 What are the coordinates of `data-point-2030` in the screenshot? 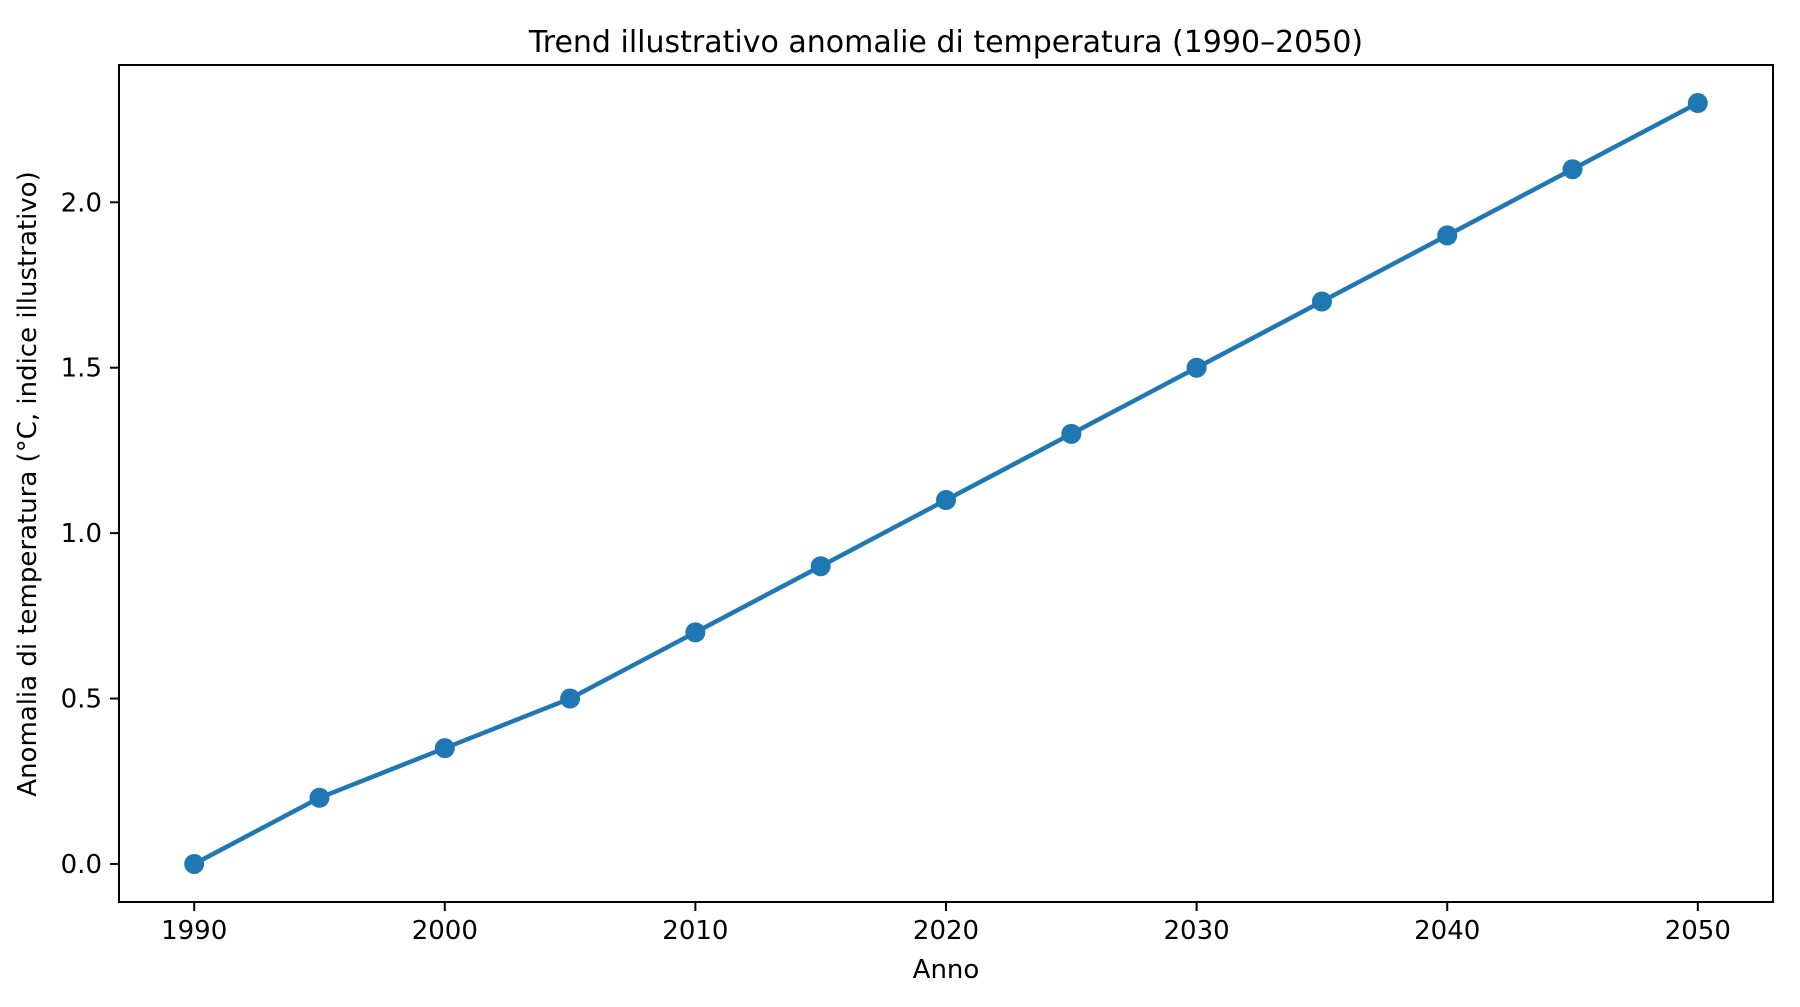 It's located at (1196, 367).